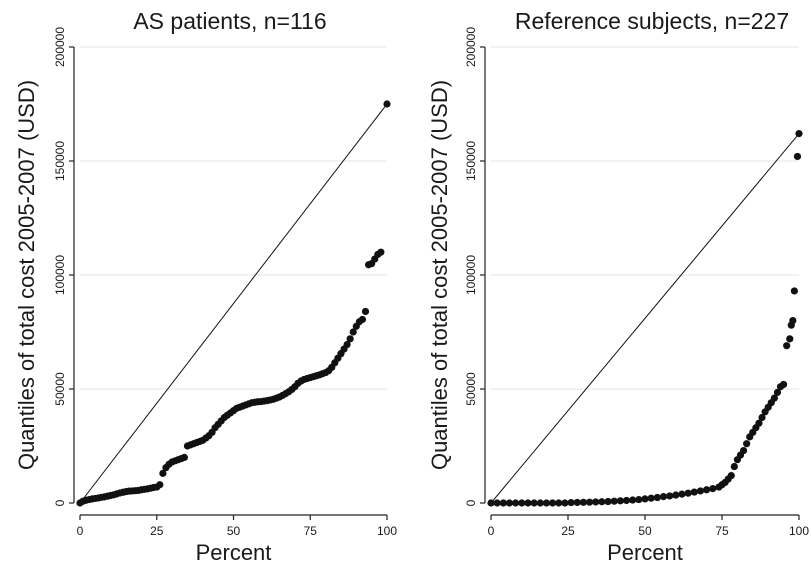 This screenshot has height=572, width=811. What do you see at coordinates (229, 21) in the screenshot?
I see `chart-title: AS patients, n=116` at bounding box center [229, 21].